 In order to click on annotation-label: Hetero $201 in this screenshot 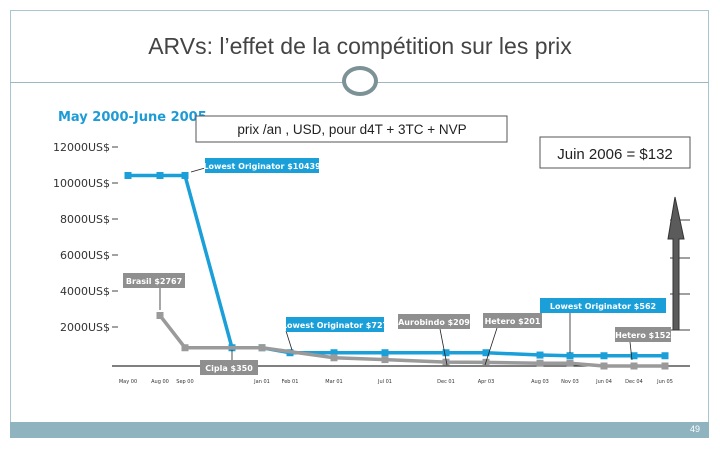, I will do `click(513, 321)`.